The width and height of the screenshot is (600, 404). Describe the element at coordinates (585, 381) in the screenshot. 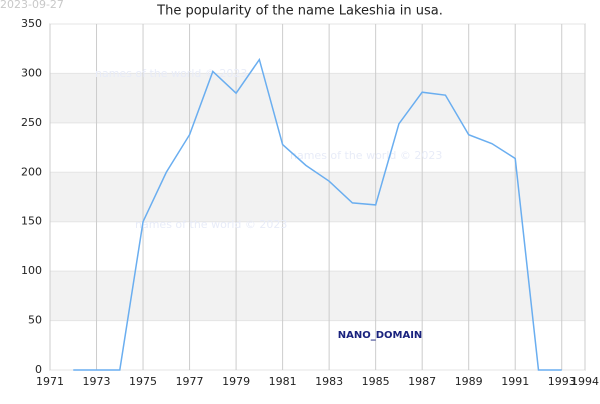

I see `x-tick-label: 1994` at that location.